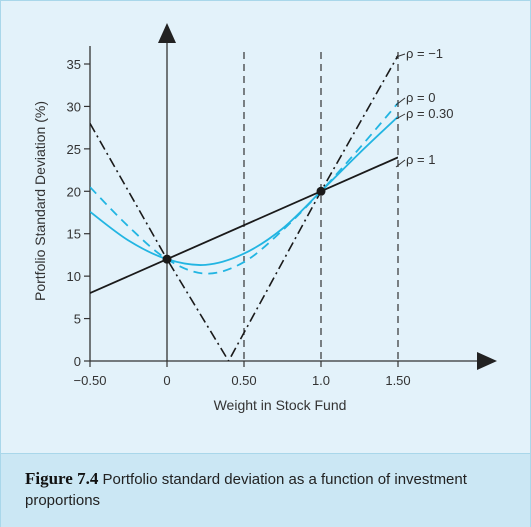 Image resolution: width=531 pixels, height=527 pixels. I want to click on y-tick-label: 20, so click(74, 191).